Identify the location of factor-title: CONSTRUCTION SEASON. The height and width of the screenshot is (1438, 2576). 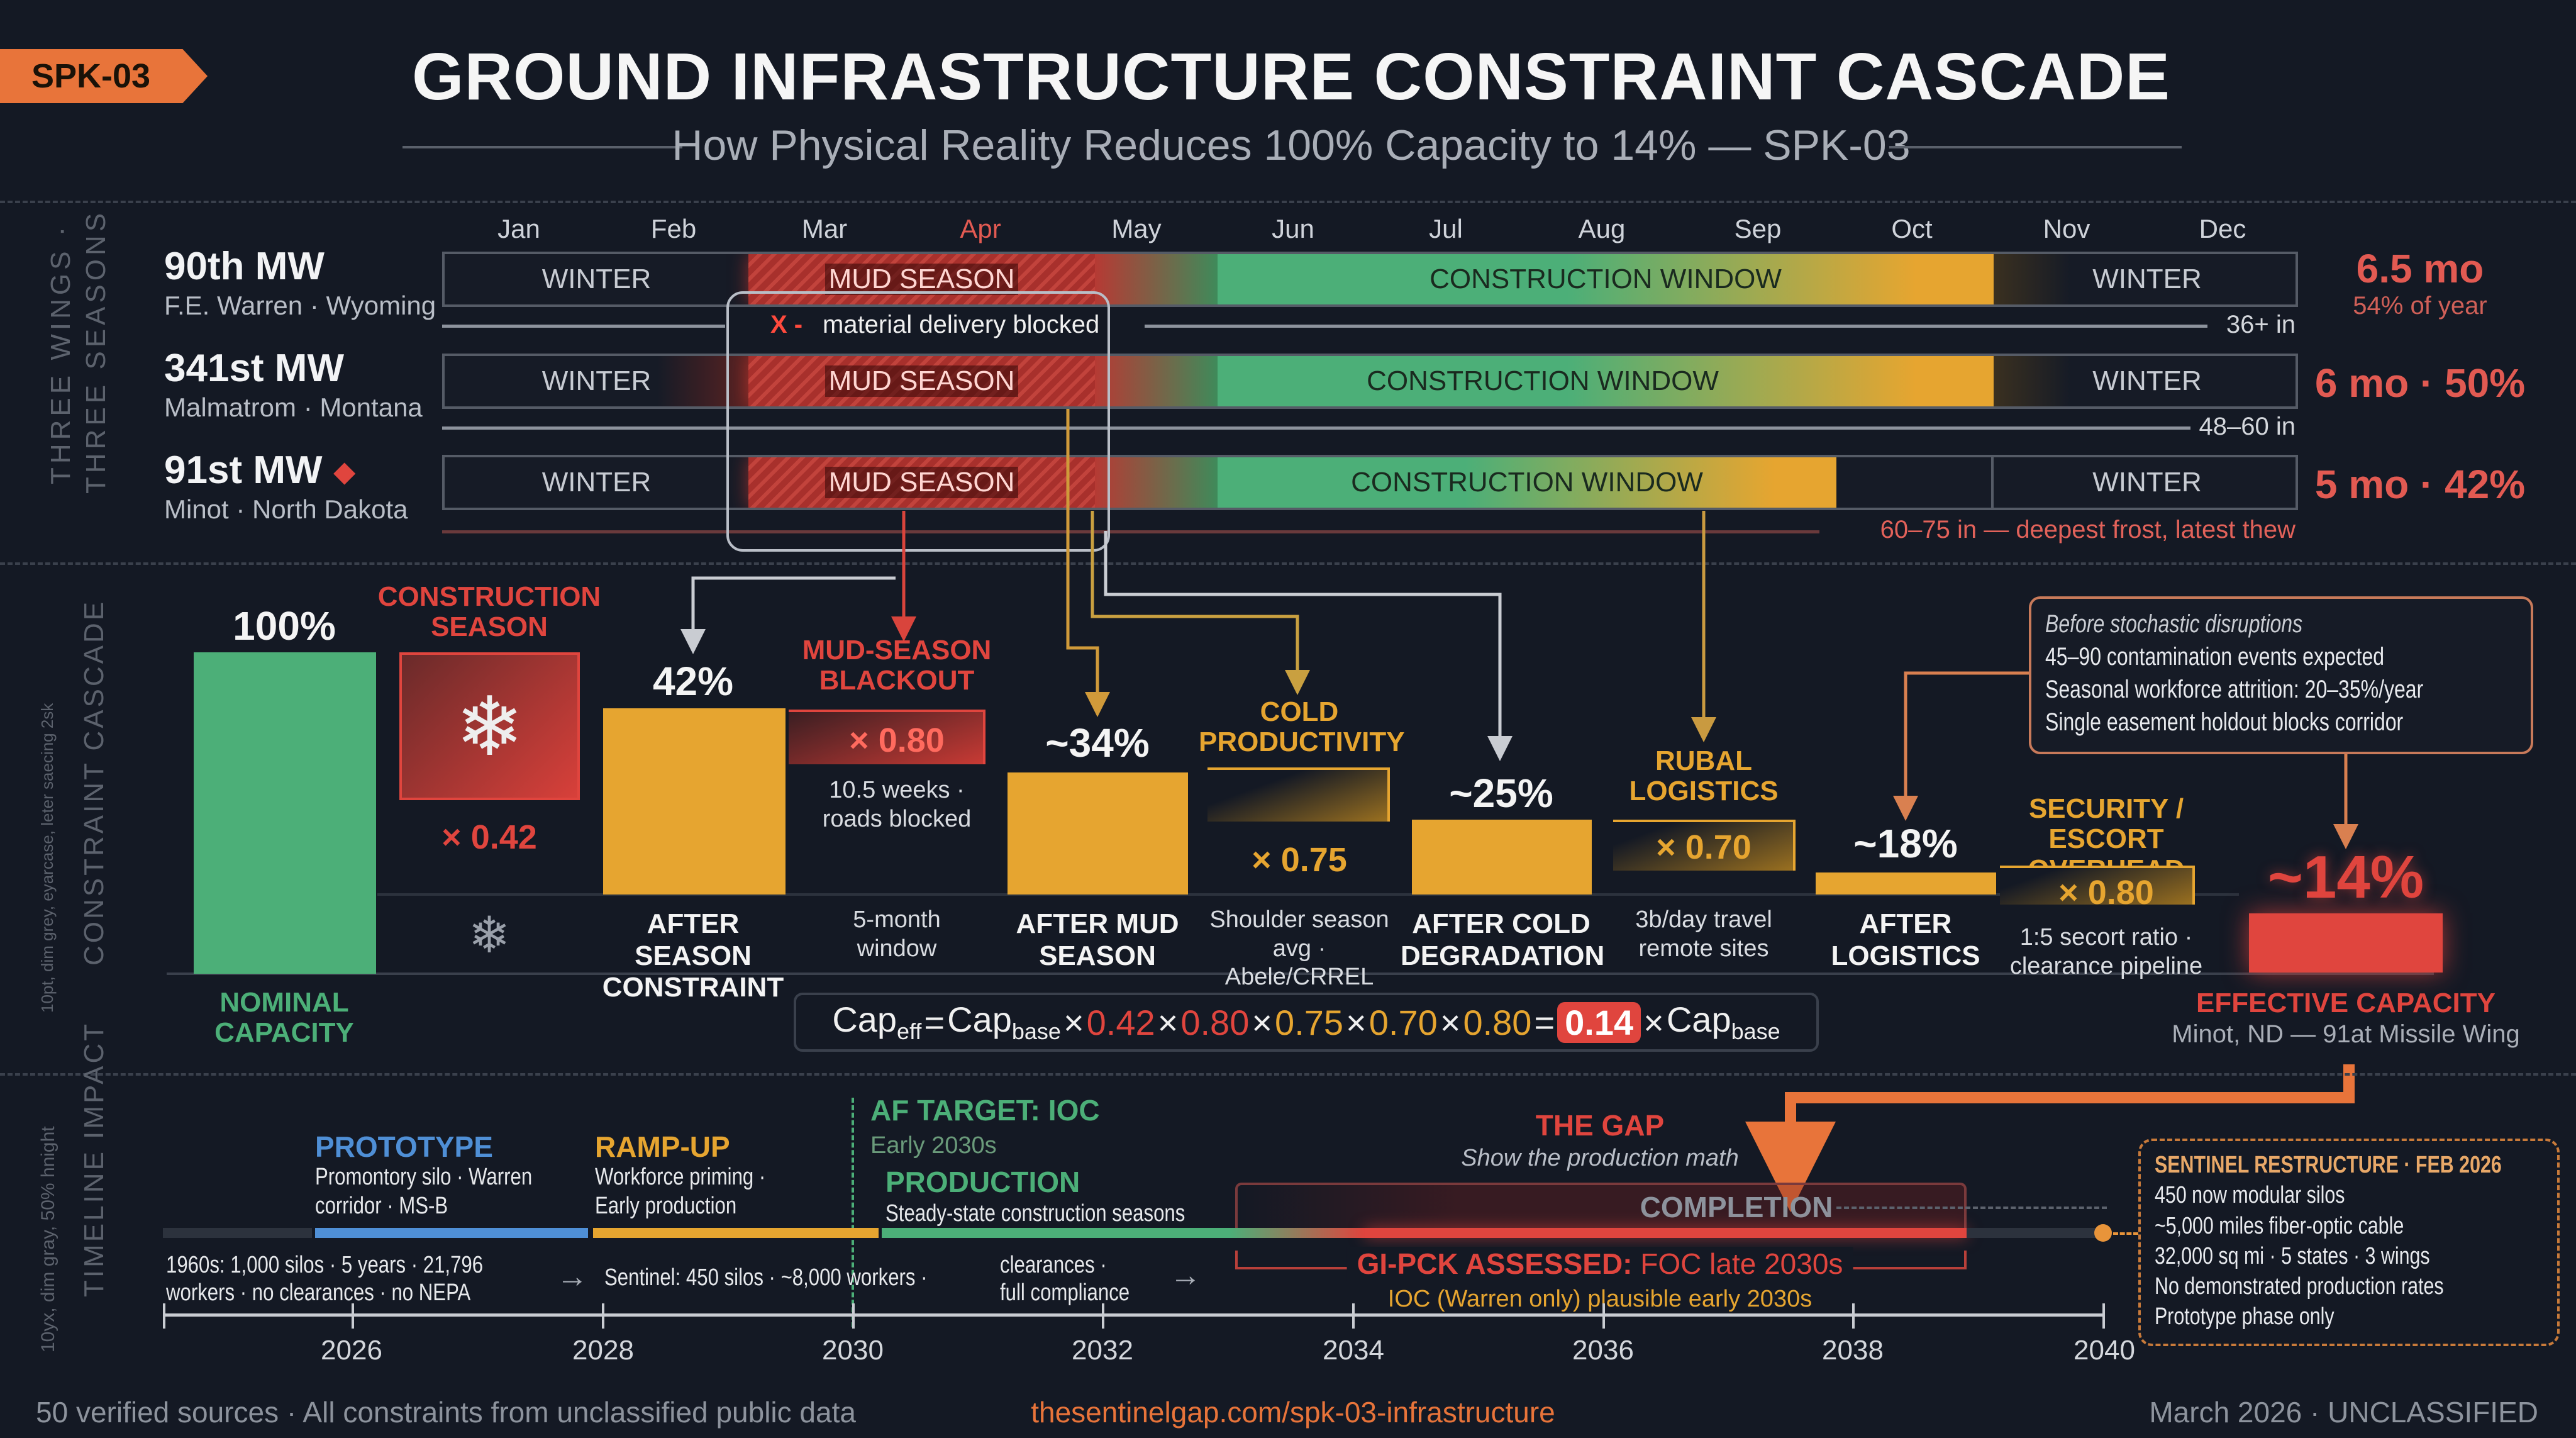
(489, 612).